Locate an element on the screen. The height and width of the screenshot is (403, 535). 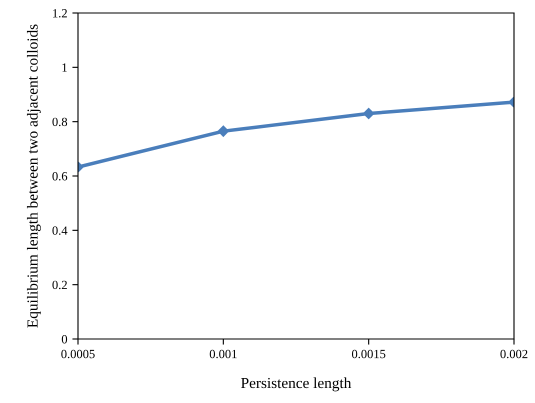
y-tick-label: 0.4 is located at coordinates (60, 230).